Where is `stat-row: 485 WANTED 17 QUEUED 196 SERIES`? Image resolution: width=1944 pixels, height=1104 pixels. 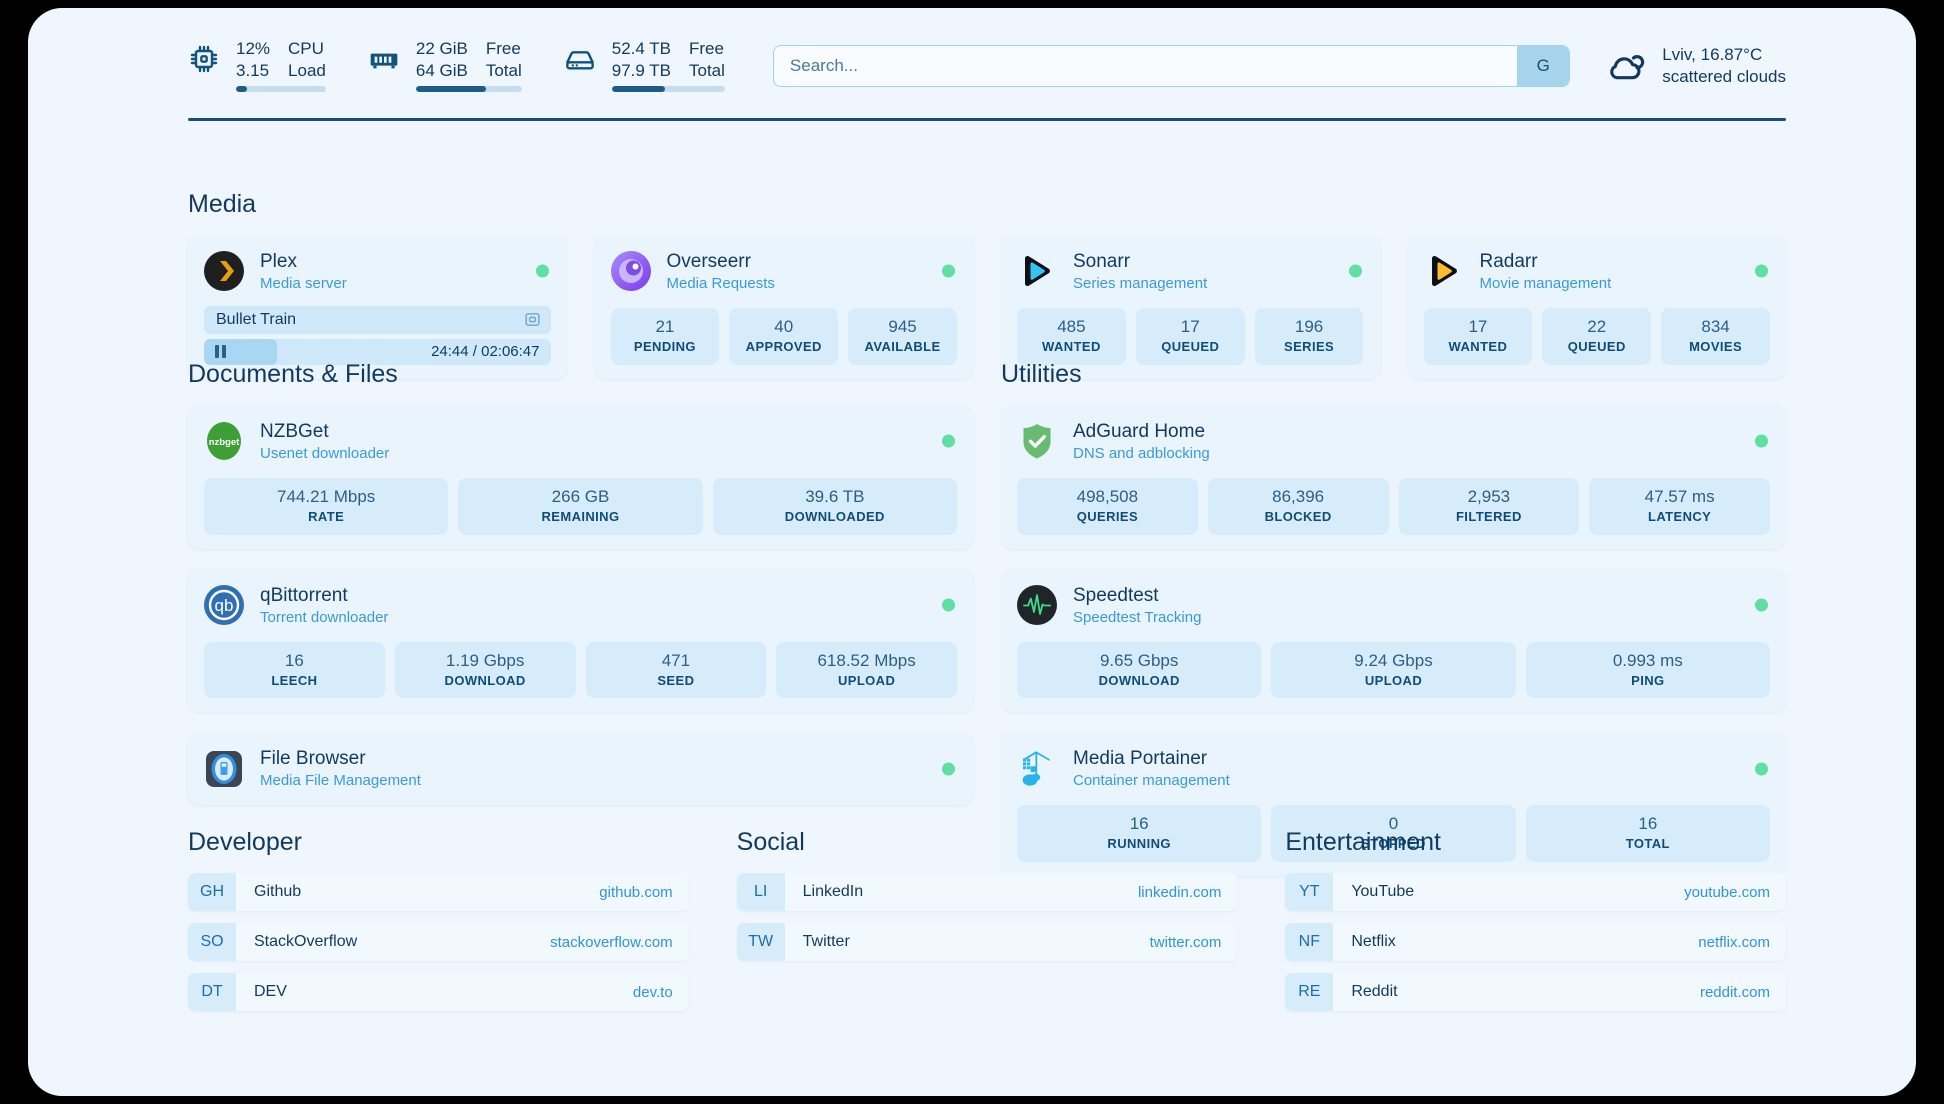
stat-row: 485 WANTED 17 QUEUED 196 SERIES is located at coordinates (1190, 336).